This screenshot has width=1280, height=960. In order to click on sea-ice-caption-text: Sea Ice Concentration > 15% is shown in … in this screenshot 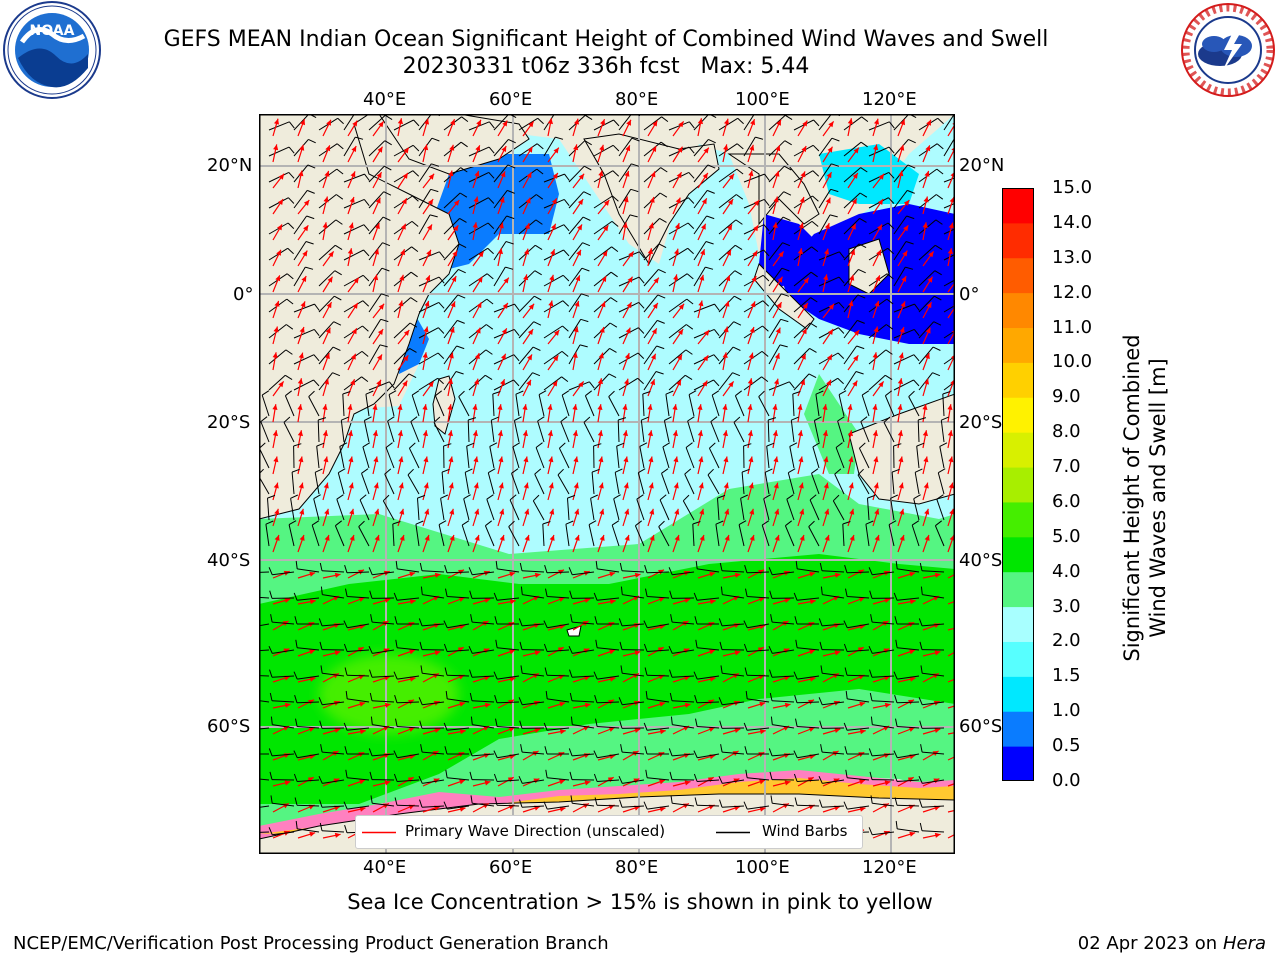, I will do `click(640, 902)`.